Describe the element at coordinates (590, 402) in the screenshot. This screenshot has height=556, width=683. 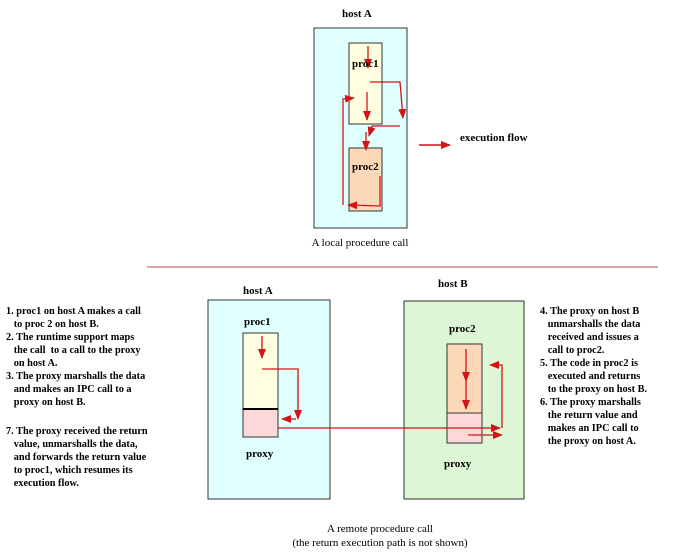
I see `note-line: 6. The proxy marshalls` at that location.